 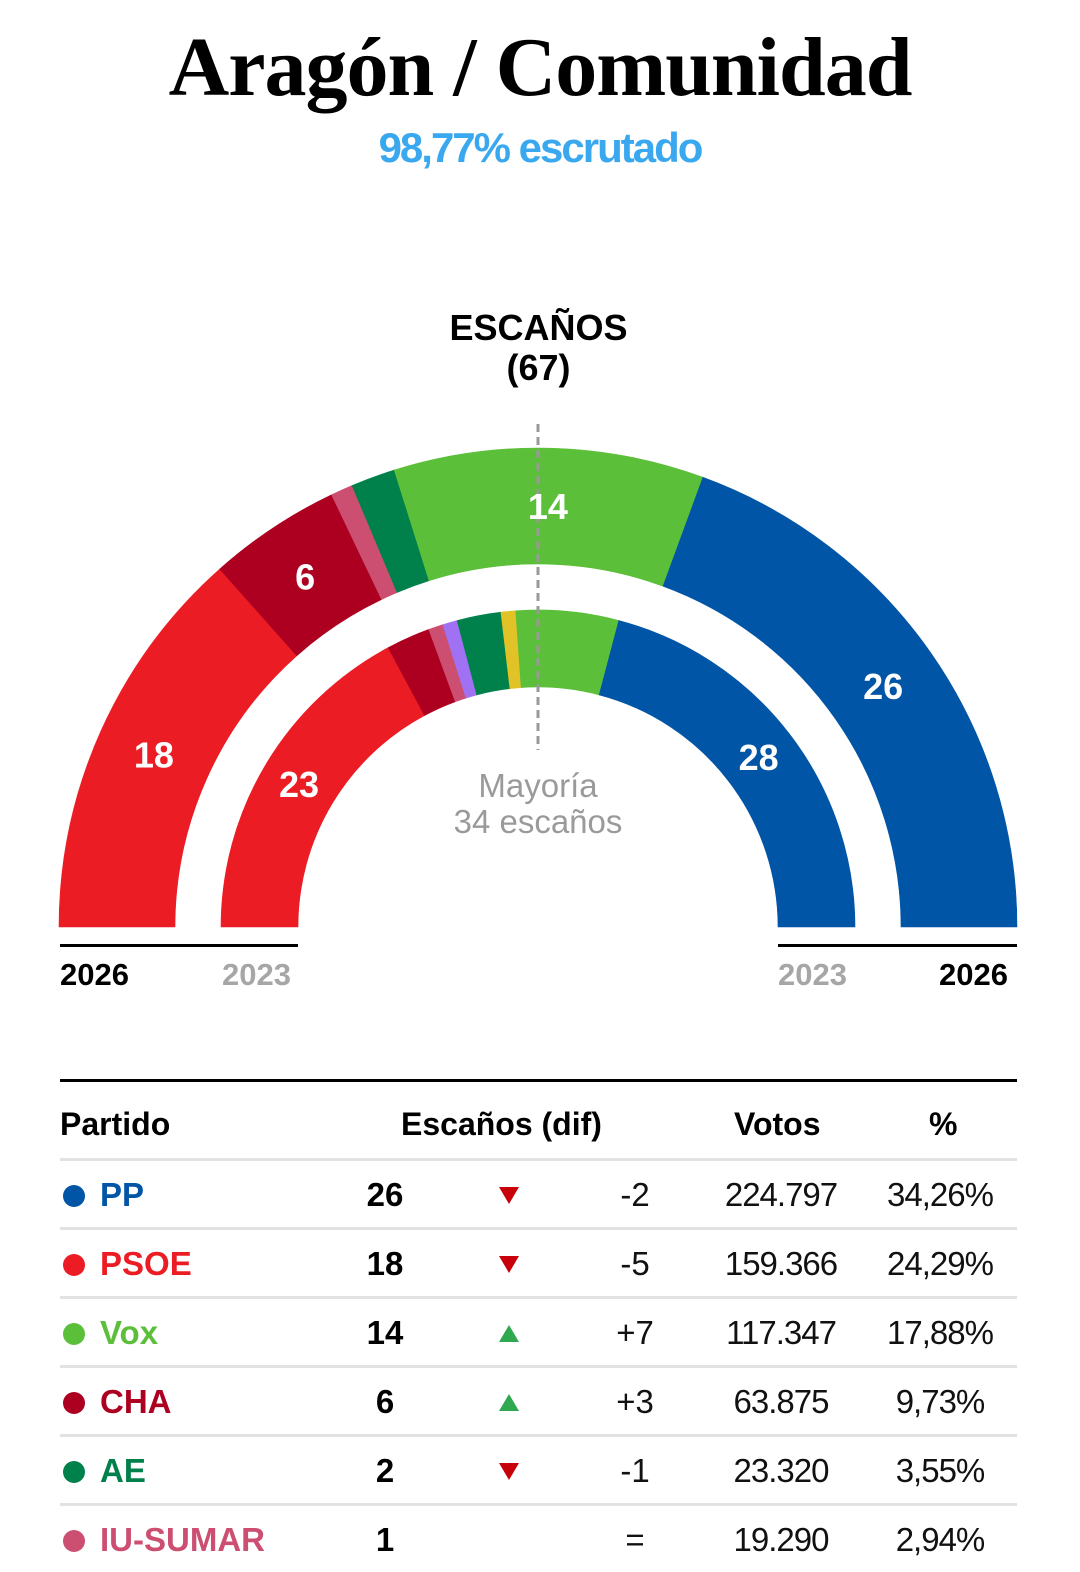 What do you see at coordinates (385, 1263) in the screenshot?
I see `party-seats: 18` at bounding box center [385, 1263].